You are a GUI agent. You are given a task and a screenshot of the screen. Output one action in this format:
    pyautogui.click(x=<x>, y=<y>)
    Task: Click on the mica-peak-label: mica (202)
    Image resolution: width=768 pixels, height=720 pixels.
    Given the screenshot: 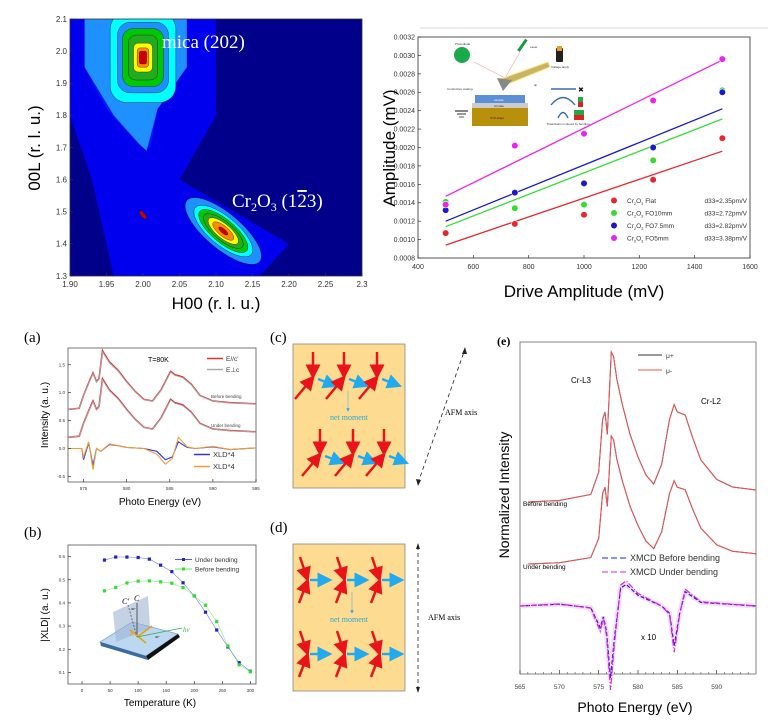 What is the action you would take?
    pyautogui.click(x=203, y=42)
    